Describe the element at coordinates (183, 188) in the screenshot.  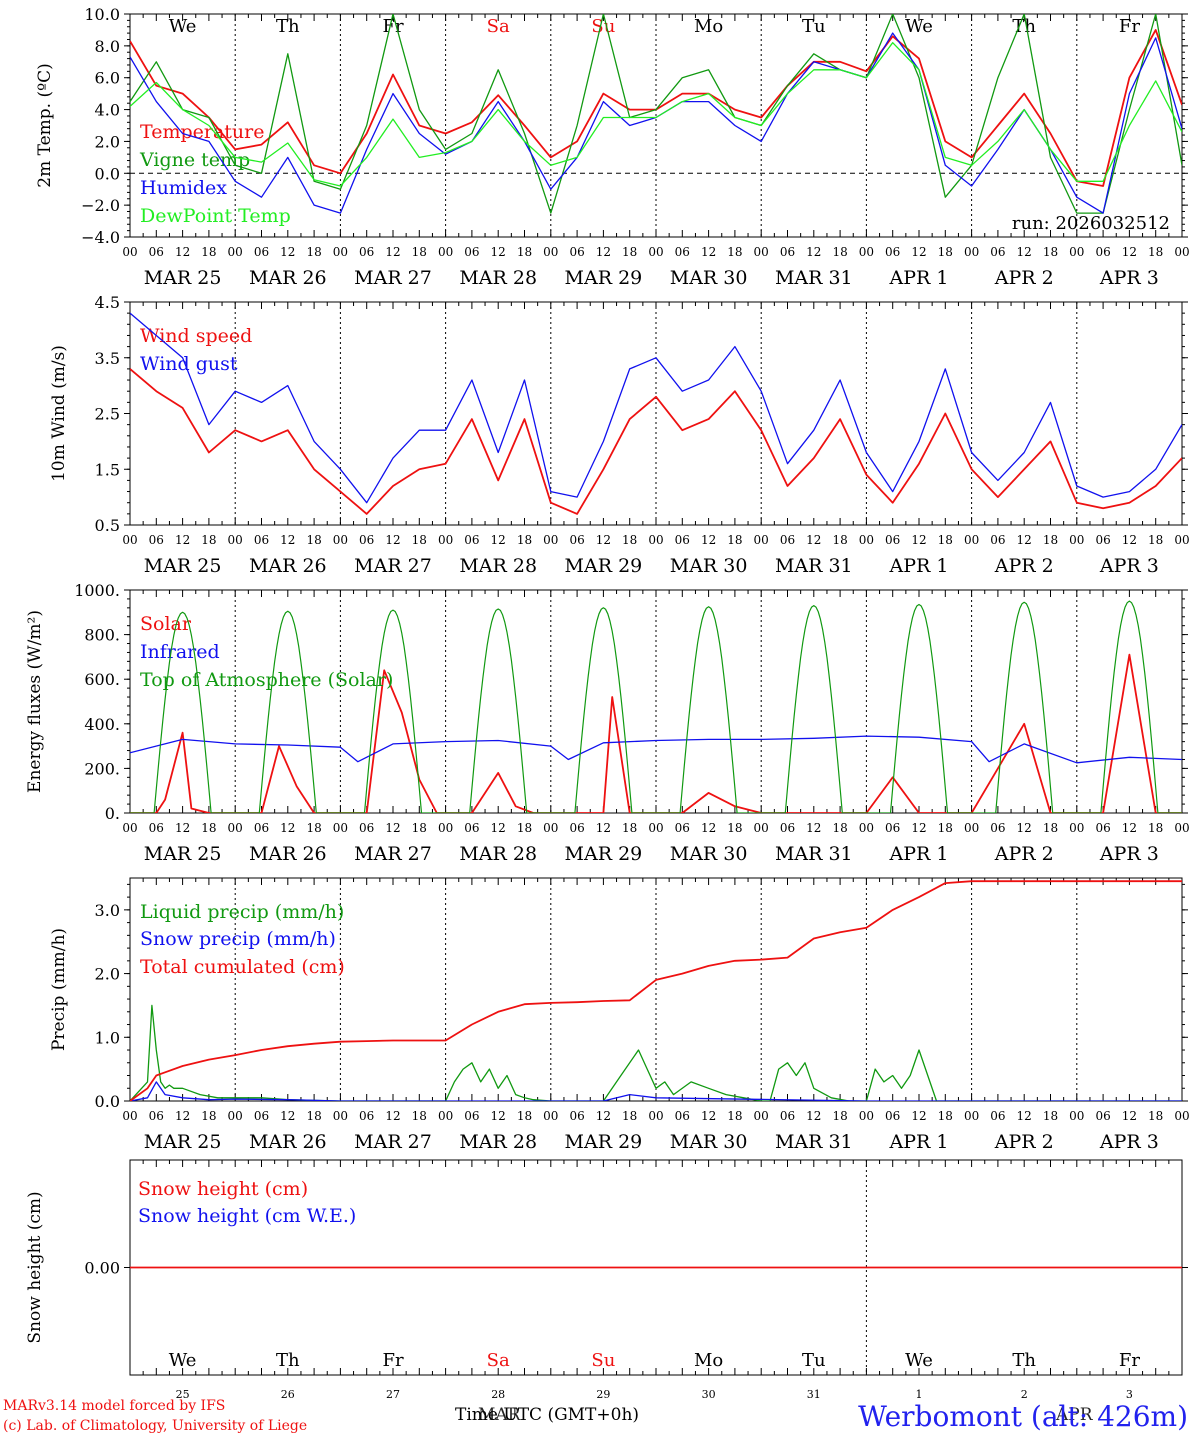
I see `legend-entry: Humidex` at that location.